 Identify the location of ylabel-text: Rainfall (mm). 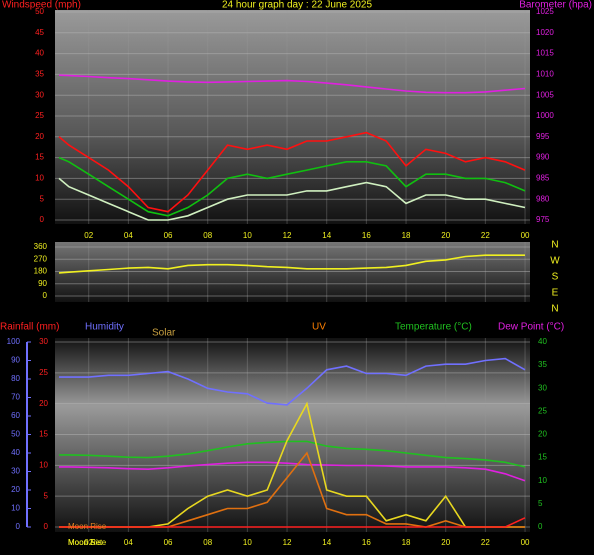
(29, 327).